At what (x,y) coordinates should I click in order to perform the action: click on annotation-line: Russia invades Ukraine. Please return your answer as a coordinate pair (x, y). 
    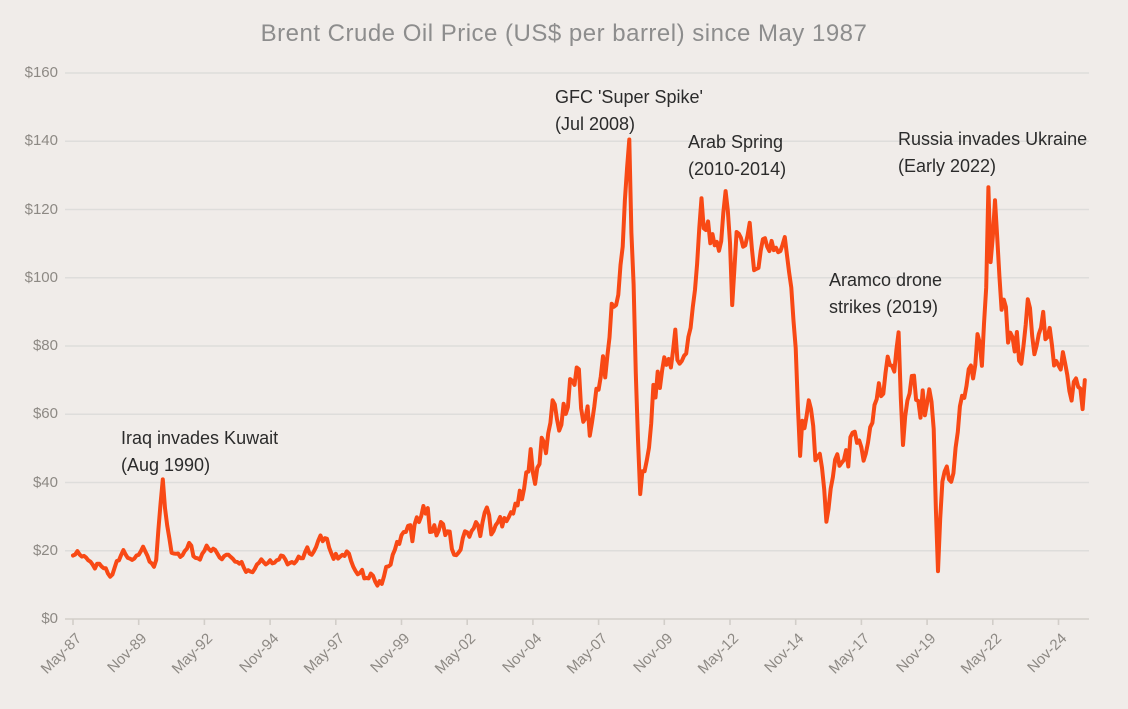
    Looking at the image, I should click on (993, 139).